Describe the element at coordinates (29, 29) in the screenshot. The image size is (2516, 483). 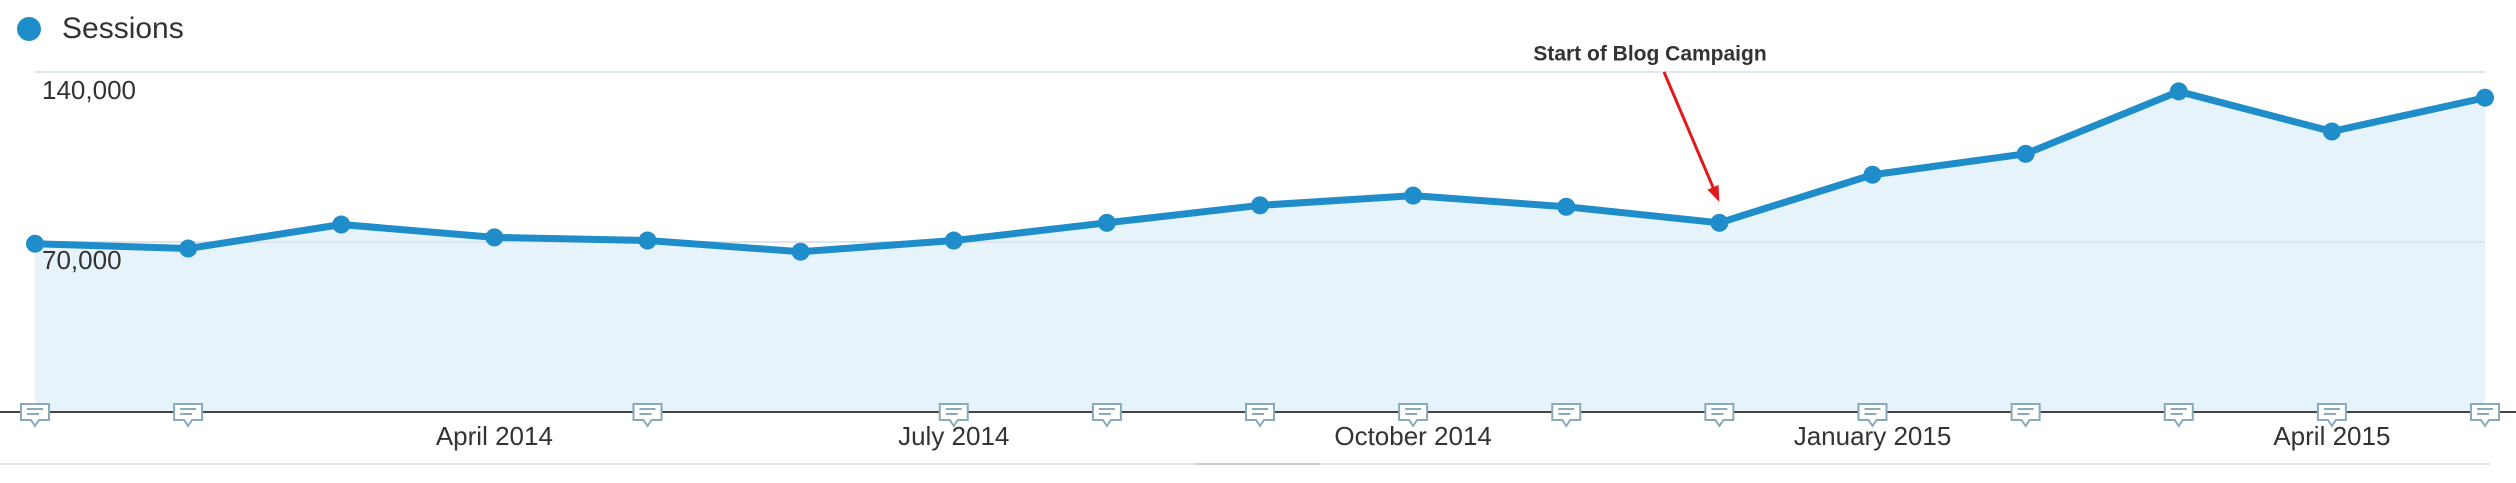
I see `legend-marker` at that location.